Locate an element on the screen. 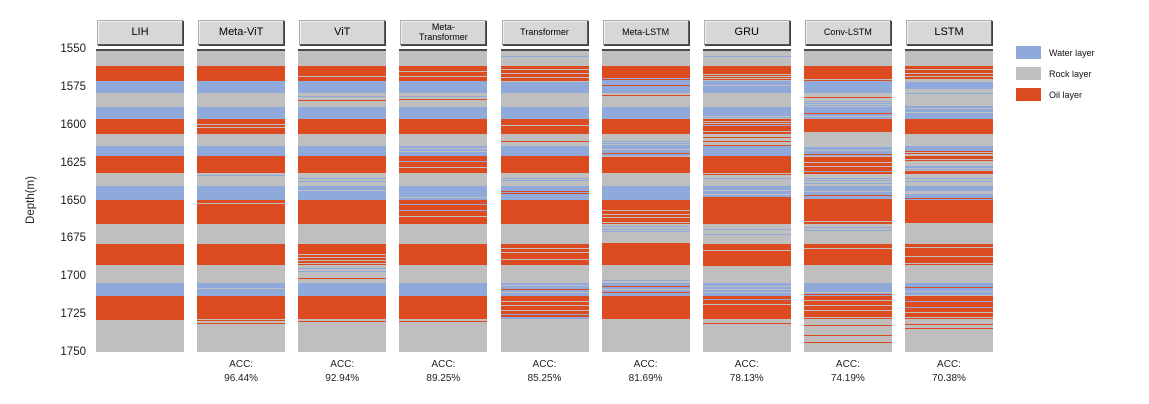 The height and width of the screenshot is (404, 1149). accuracy-caption: ACC: is located at coordinates (443, 364).